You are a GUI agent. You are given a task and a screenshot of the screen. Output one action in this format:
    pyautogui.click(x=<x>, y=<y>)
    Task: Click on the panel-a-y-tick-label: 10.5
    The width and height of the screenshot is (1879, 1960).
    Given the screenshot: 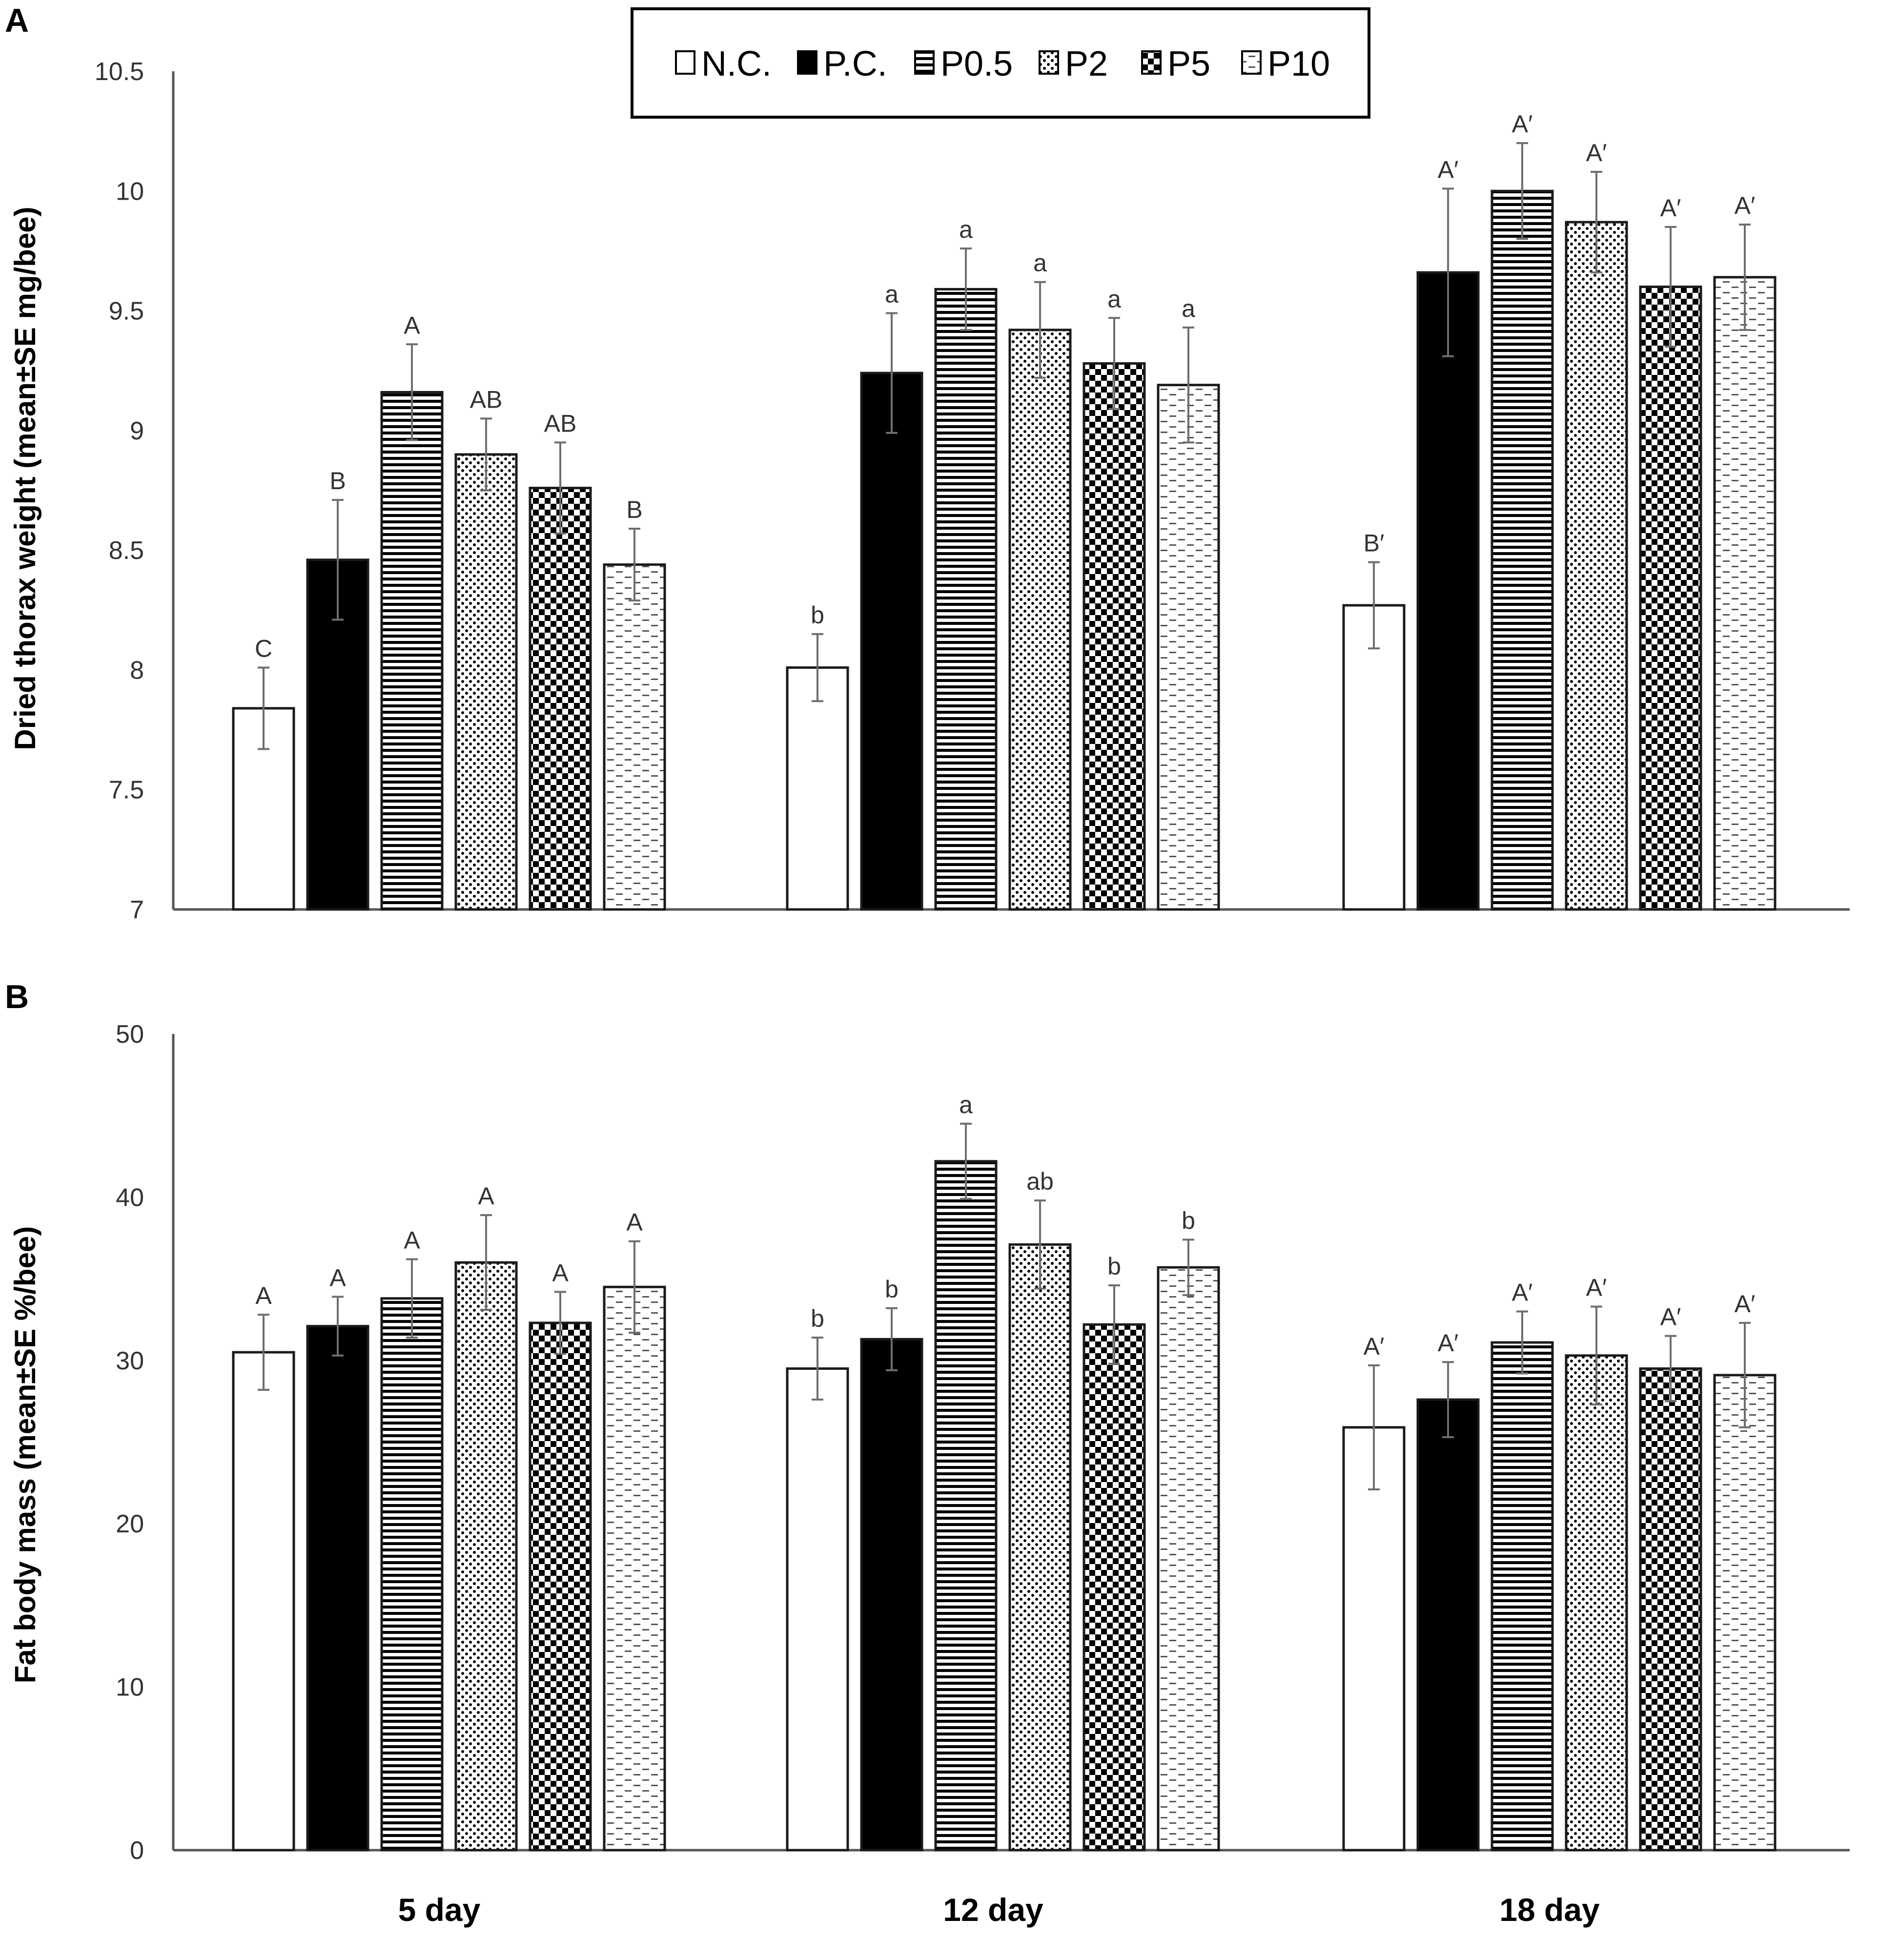 What is the action you would take?
    pyautogui.click(x=119, y=72)
    